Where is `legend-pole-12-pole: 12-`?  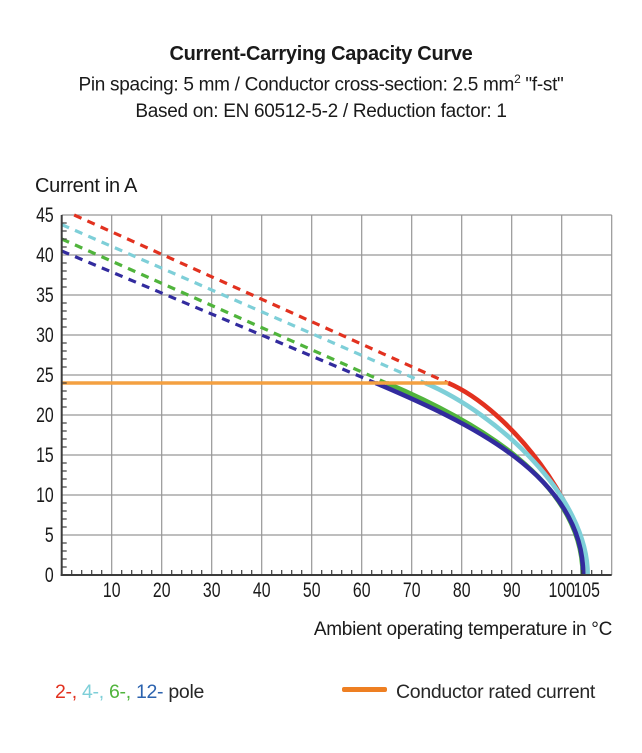
legend-pole-12-pole: 12- is located at coordinates (149, 692).